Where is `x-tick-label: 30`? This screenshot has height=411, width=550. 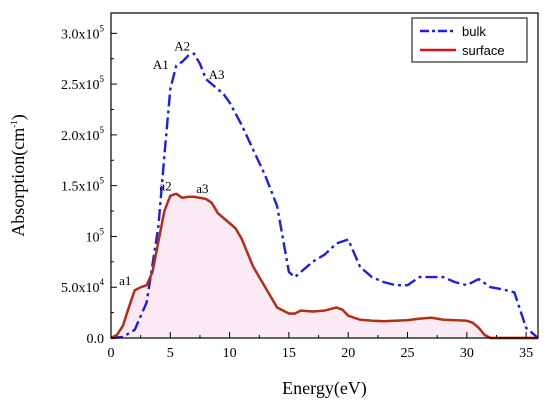
x-tick-label: 30 is located at coordinates (467, 353).